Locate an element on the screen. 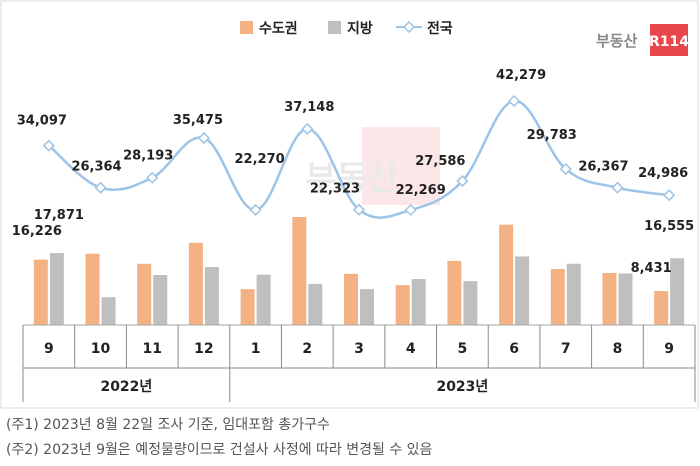 Image resolution: width=700 pixels, height=466 pixels. legend-label-0: 수도권 is located at coordinates (278, 29).